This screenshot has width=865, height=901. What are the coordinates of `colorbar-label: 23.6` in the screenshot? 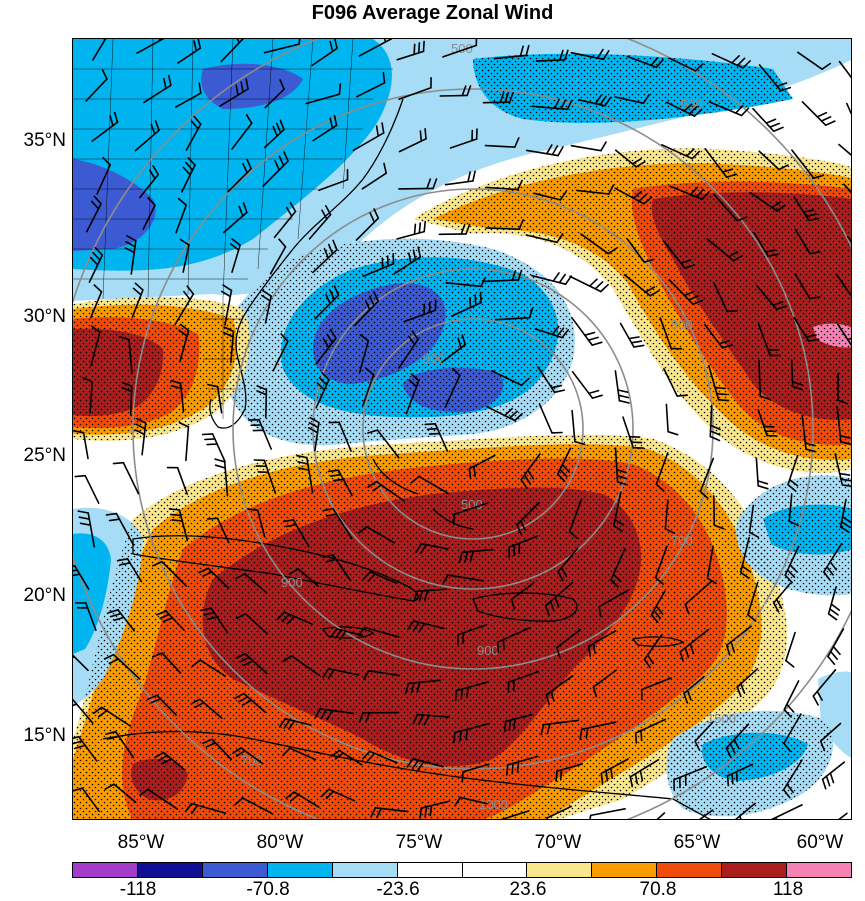 It's located at (528, 890).